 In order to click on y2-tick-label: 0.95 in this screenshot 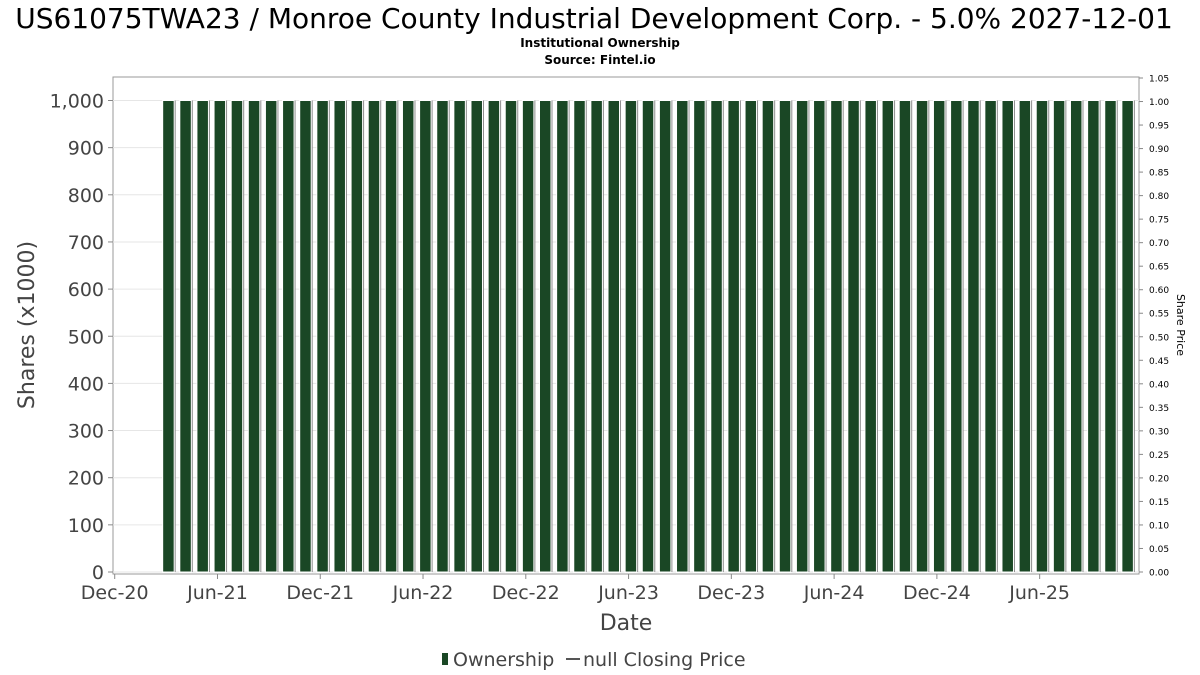, I will do `click(1159, 127)`.